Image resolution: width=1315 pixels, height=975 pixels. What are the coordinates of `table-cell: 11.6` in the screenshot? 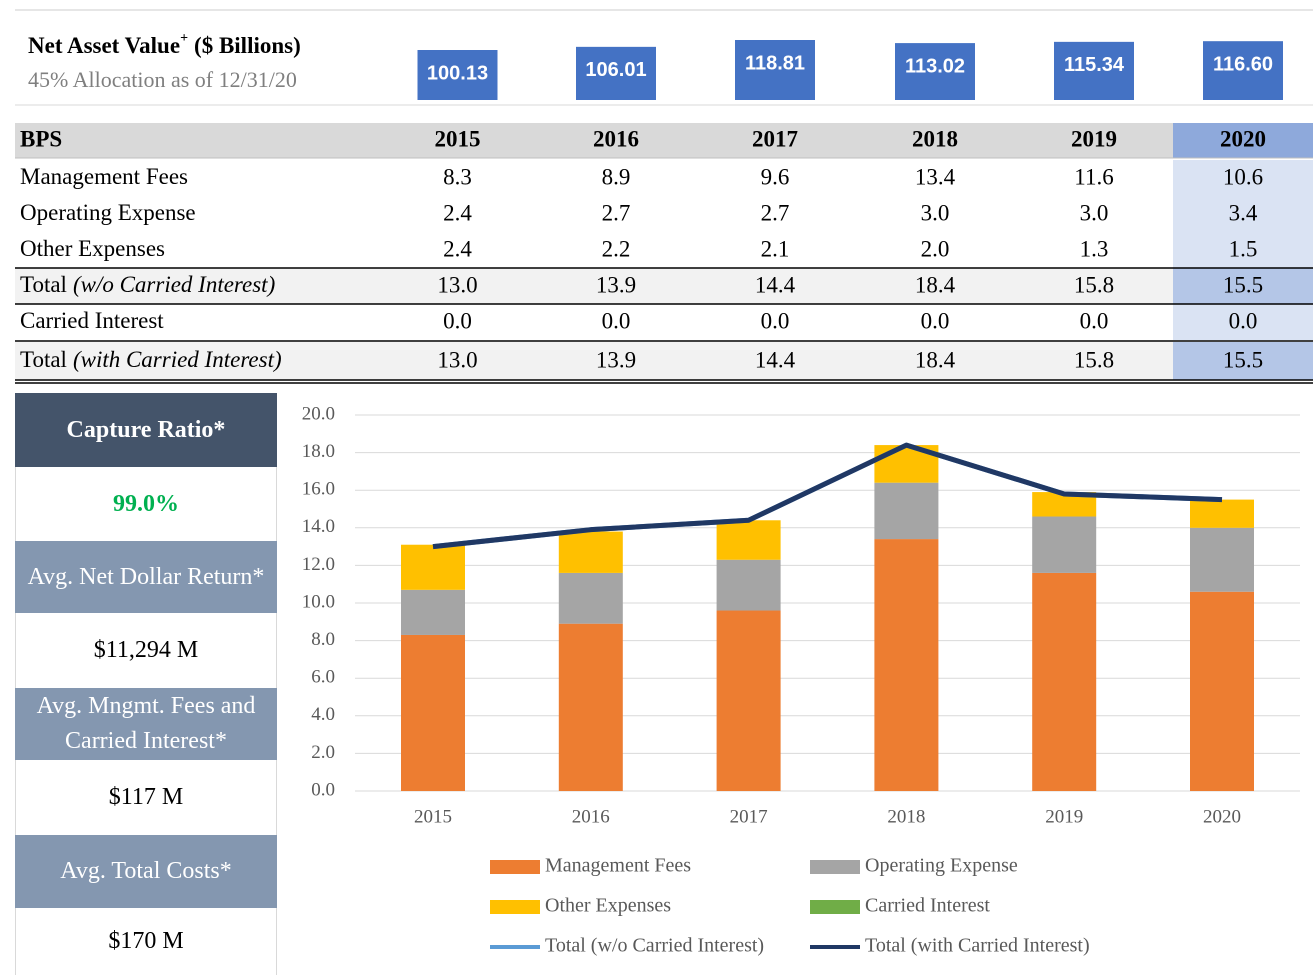 It's located at (1093, 176).